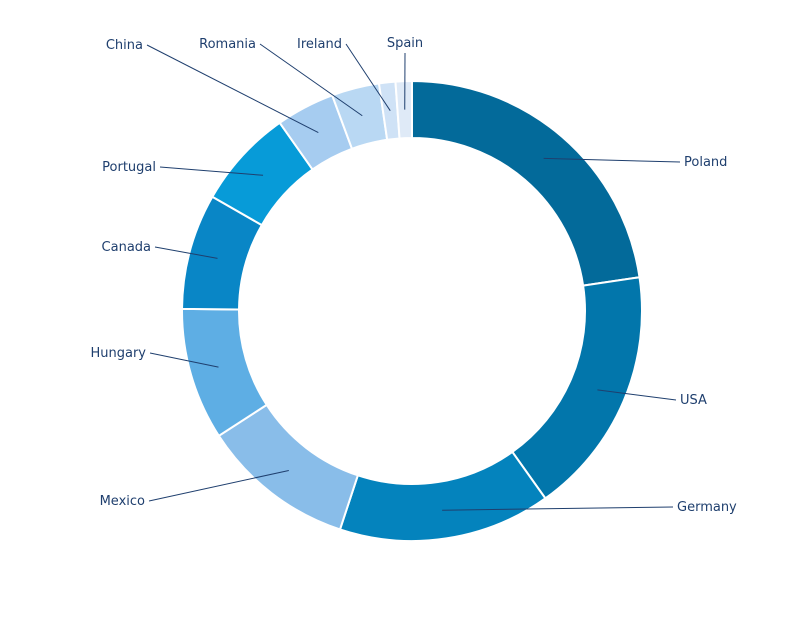  Describe the element at coordinates (558, 508) in the screenshot. I see `leader-line-germany` at that location.